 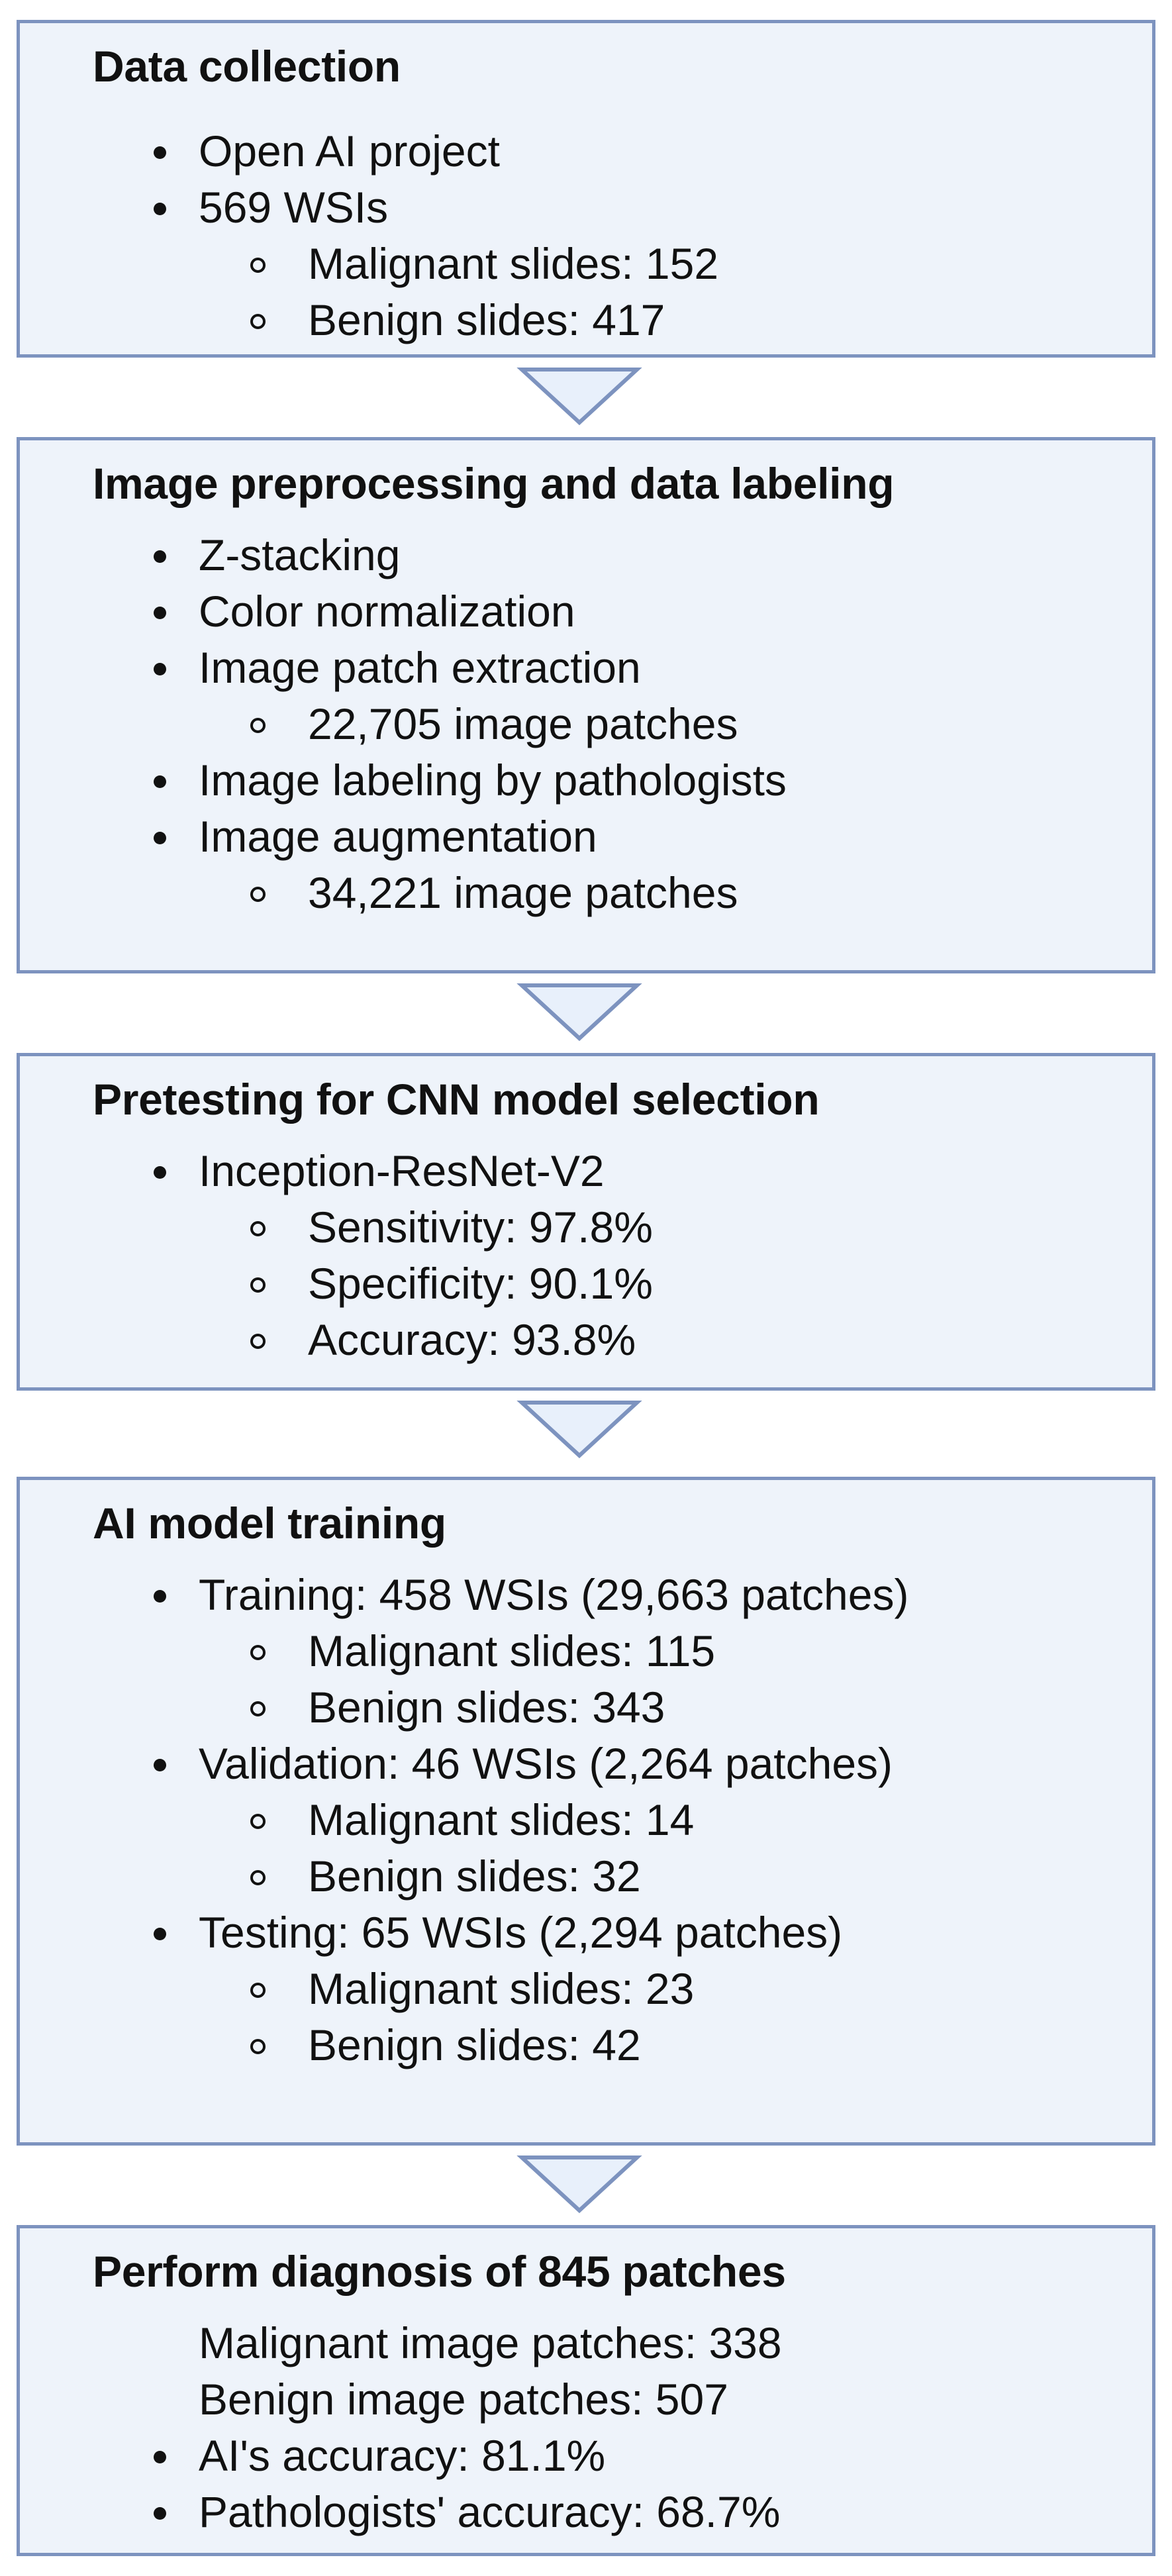 I want to click on sub-bullet-item: Benign slides: 42, so click(x=445, y=2044).